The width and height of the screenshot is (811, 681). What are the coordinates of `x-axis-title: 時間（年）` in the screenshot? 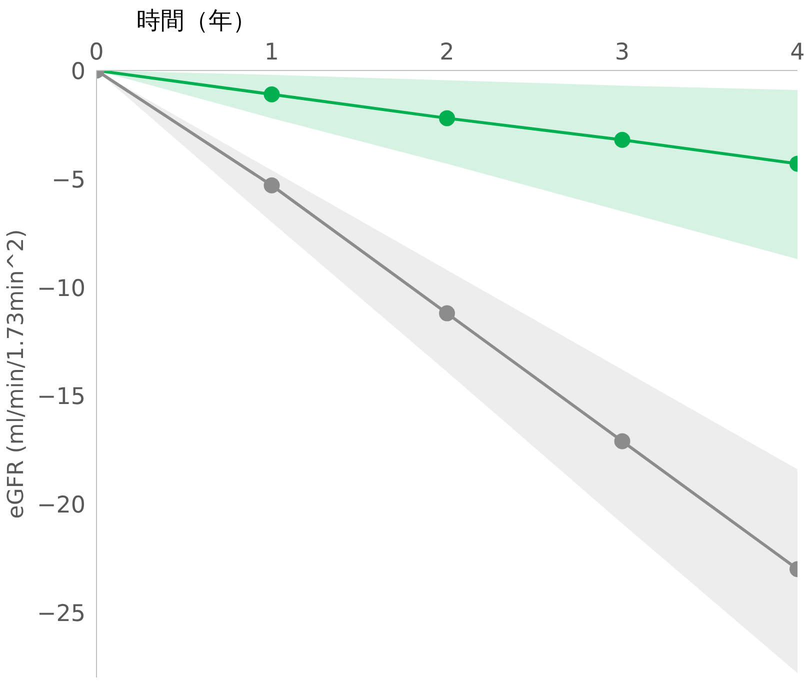 It's located at (196, 21).